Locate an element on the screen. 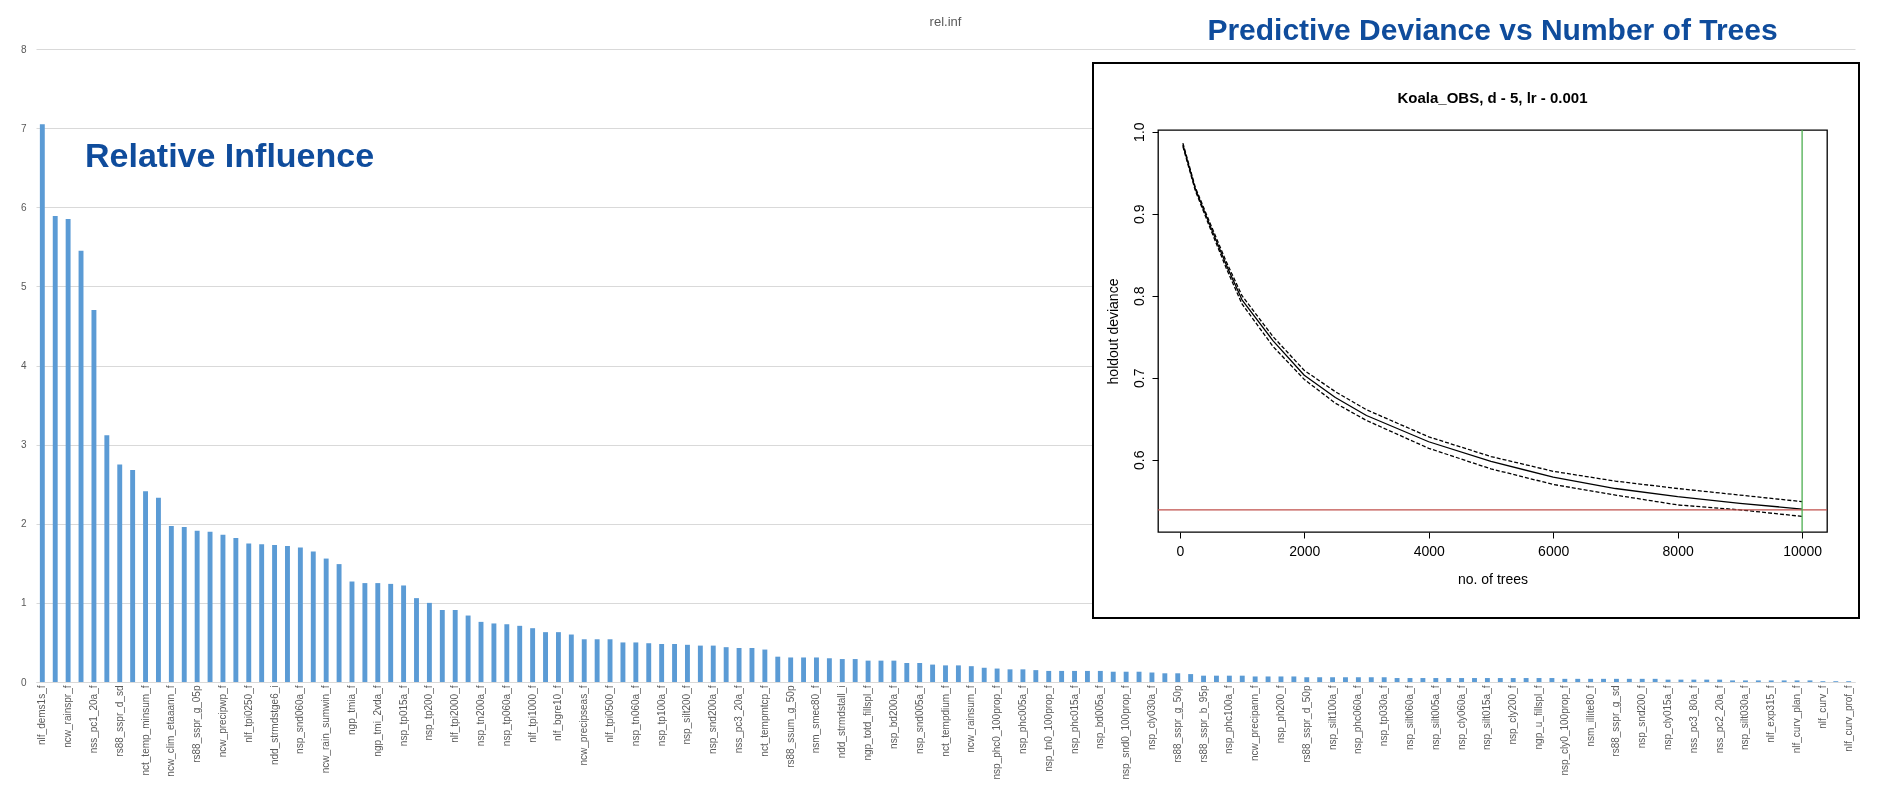  x-tick-label: nsp_tp030a_f is located at coordinates (1384, 716).